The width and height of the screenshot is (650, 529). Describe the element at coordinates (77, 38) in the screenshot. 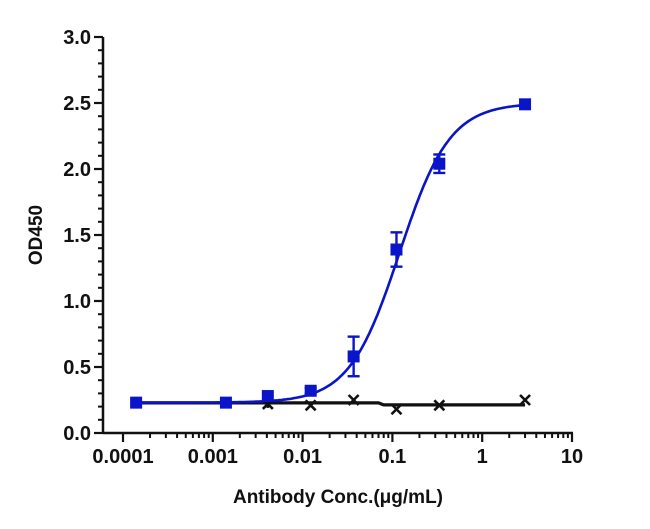

I see `y-tick-label: 3.0` at that location.